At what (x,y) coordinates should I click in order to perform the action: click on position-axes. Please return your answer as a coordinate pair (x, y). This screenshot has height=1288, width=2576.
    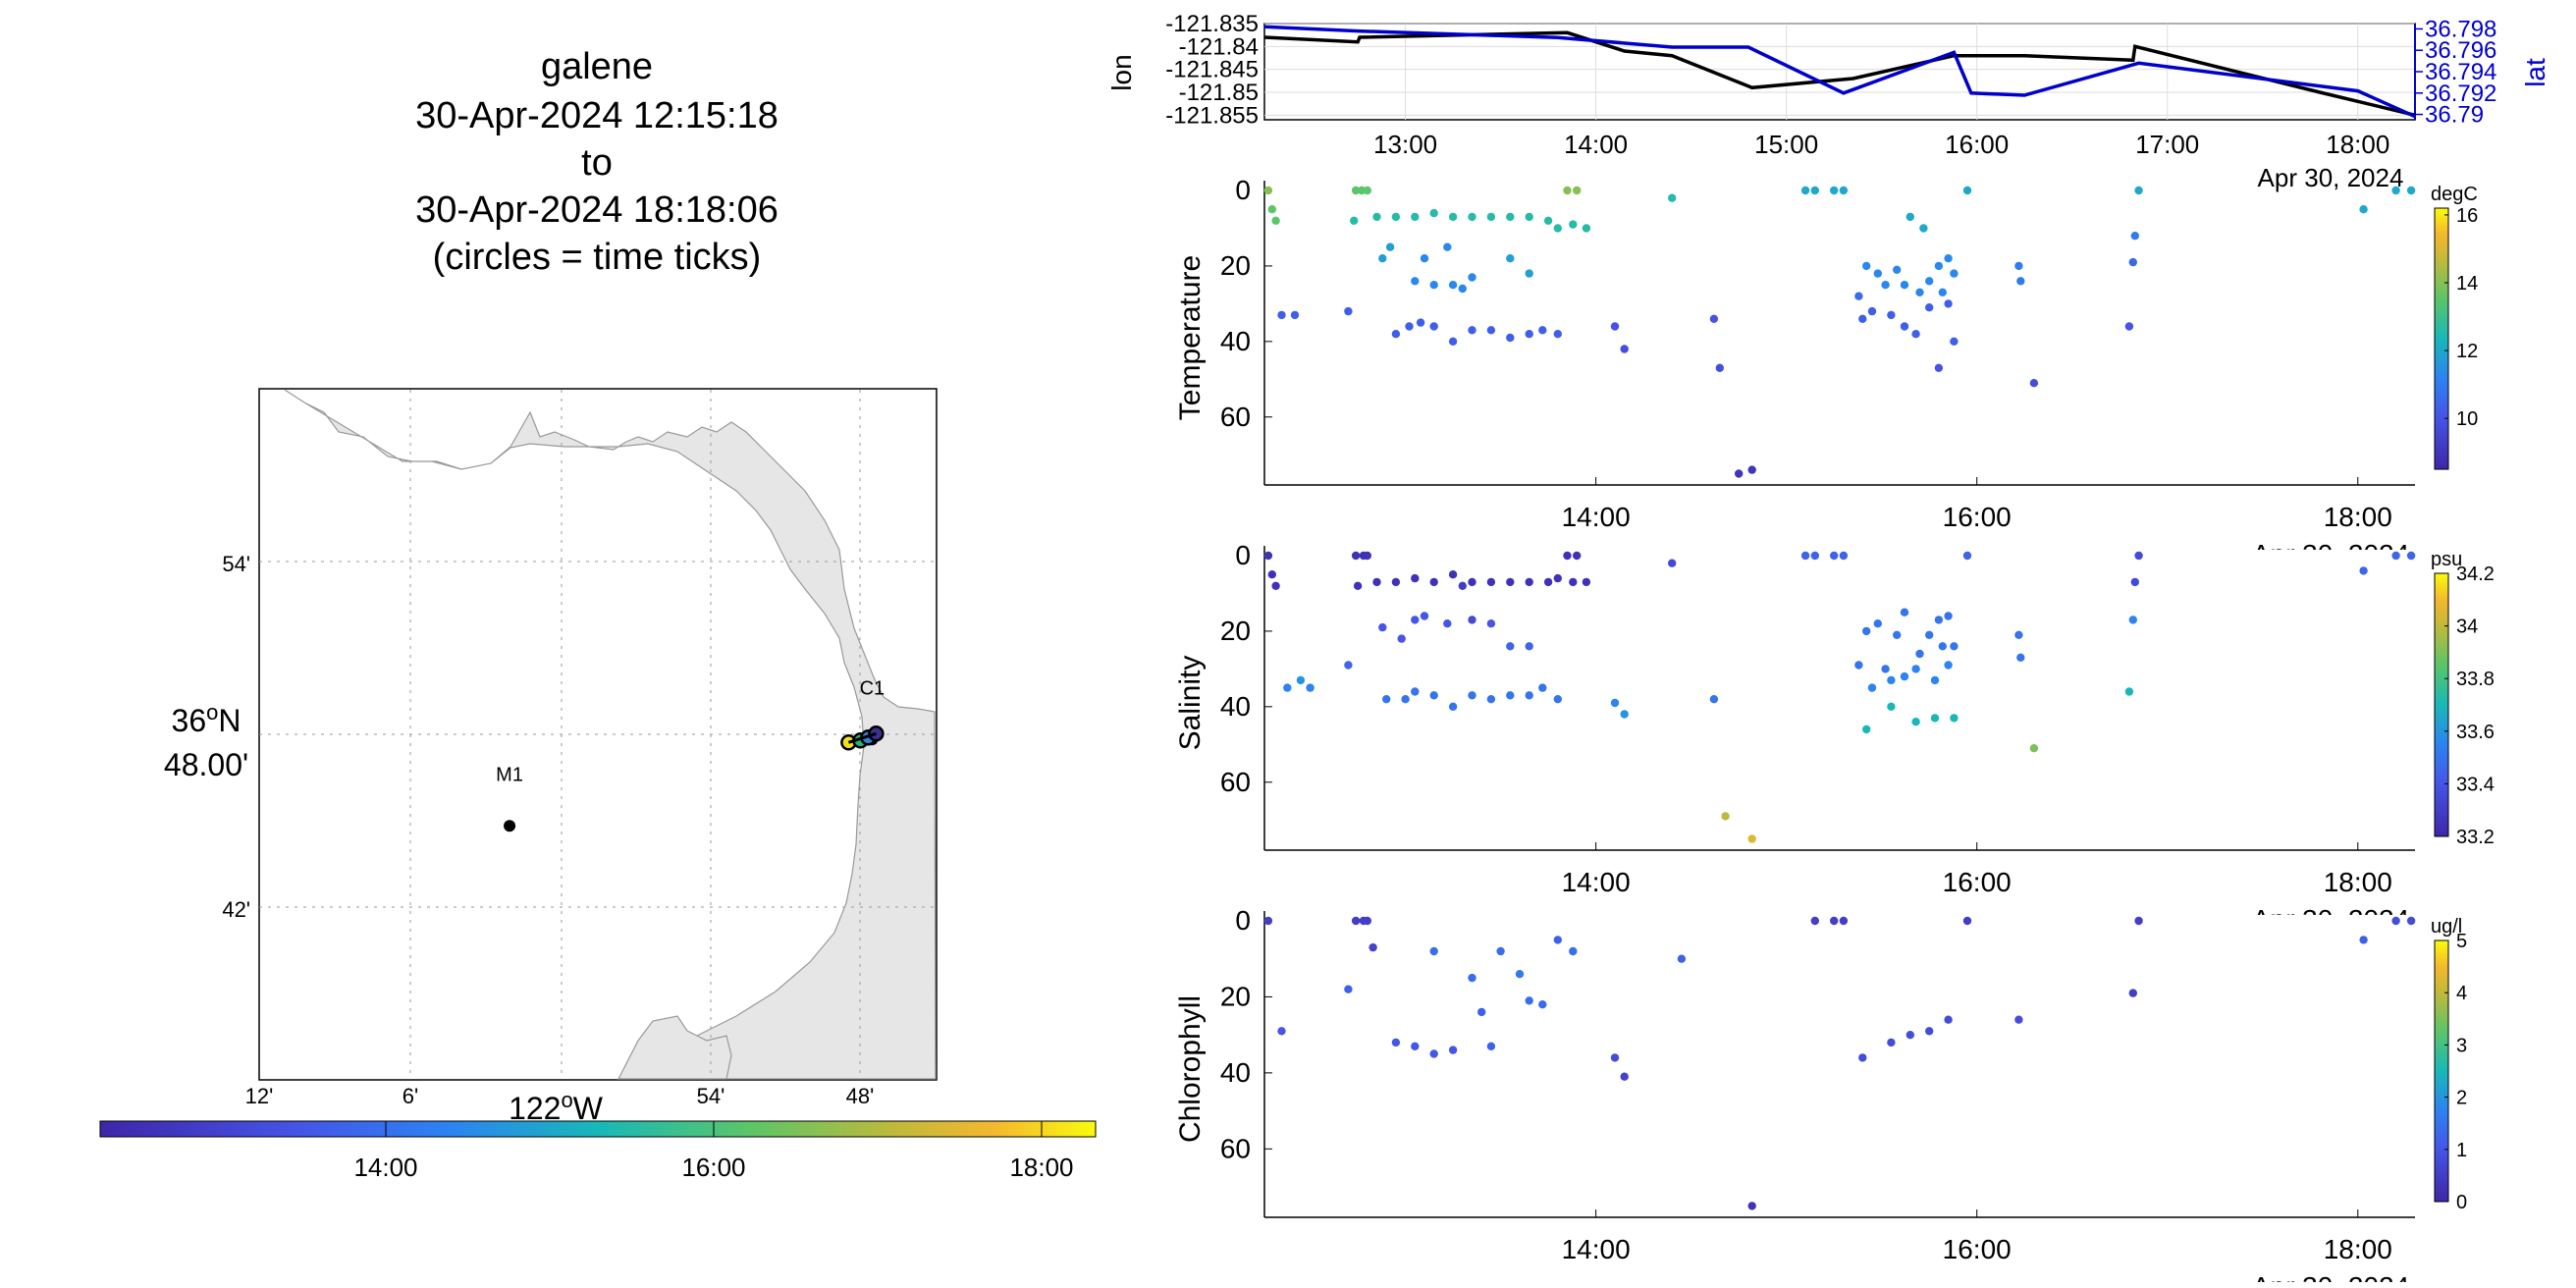
    Looking at the image, I should click on (1839, 72).